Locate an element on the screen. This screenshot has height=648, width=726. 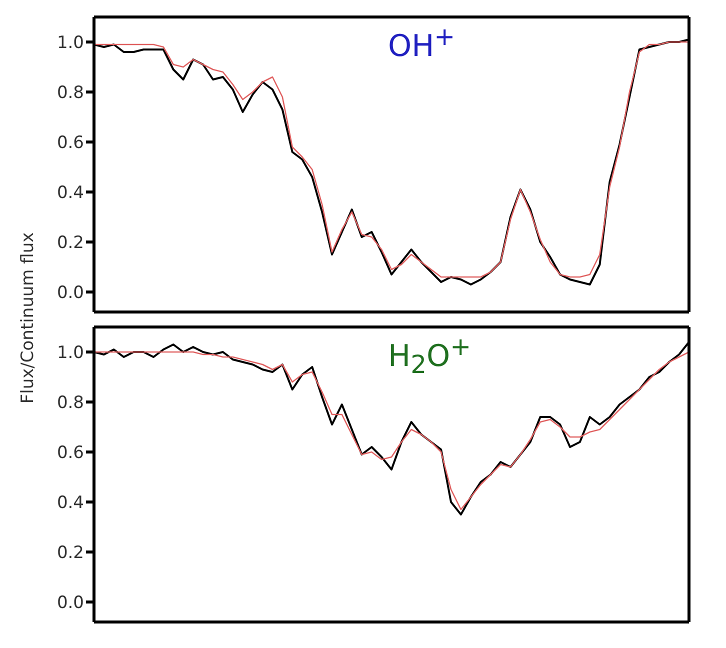
annotation: OH$^{+}$ is located at coordinates (422, 43).